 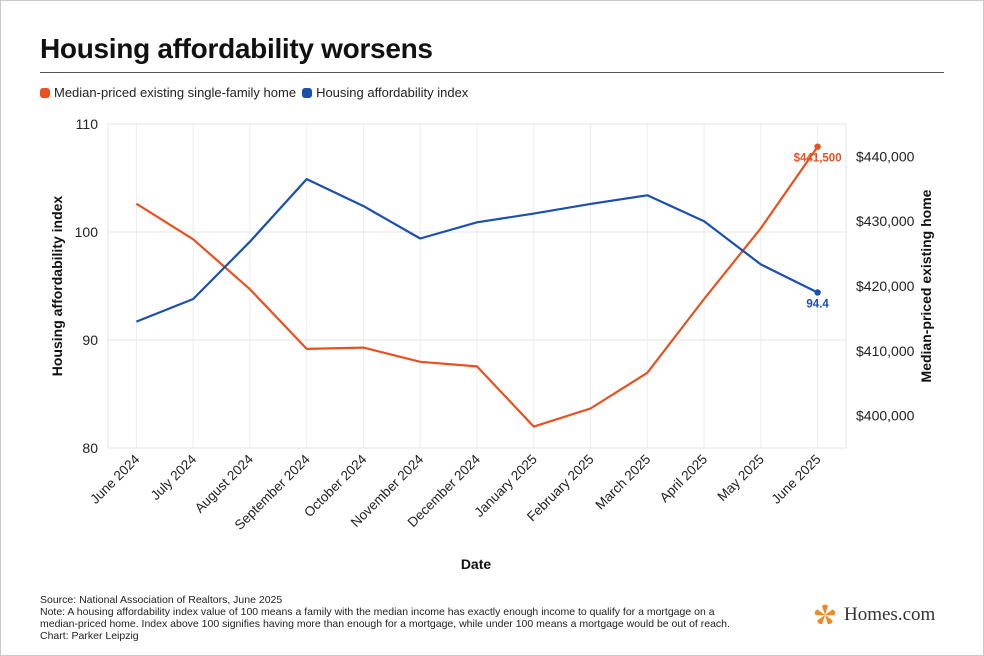 What do you see at coordinates (90, 340) in the screenshot?
I see `y-left-tick-label: 90` at bounding box center [90, 340].